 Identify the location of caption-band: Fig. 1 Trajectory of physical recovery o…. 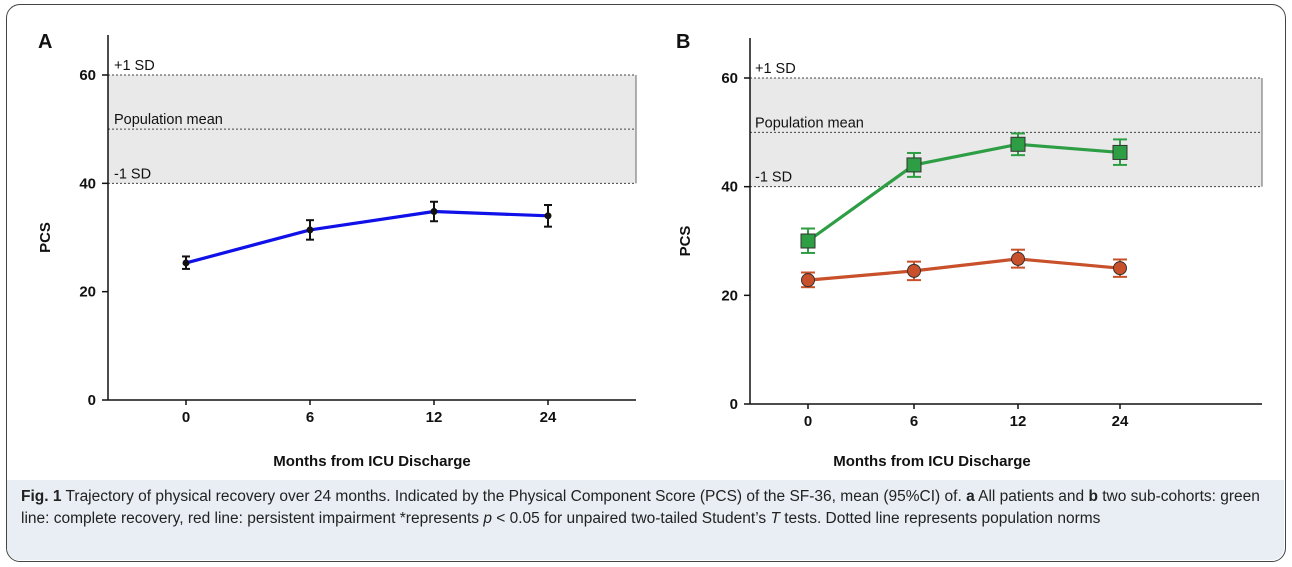
(645, 520).